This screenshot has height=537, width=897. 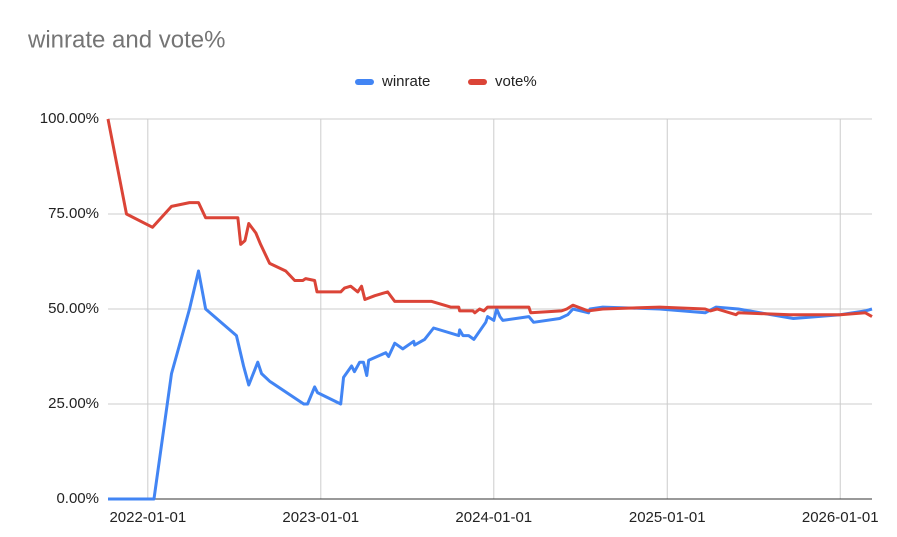 What do you see at coordinates (73, 403) in the screenshot?
I see `y-tick-label: 25.00%` at bounding box center [73, 403].